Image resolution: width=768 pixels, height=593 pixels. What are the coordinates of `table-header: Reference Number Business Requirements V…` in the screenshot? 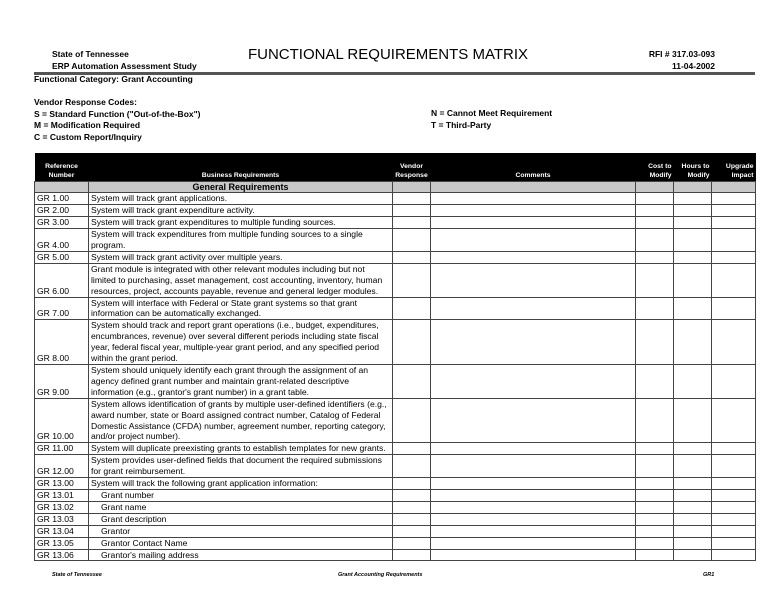 It's located at (395, 167).